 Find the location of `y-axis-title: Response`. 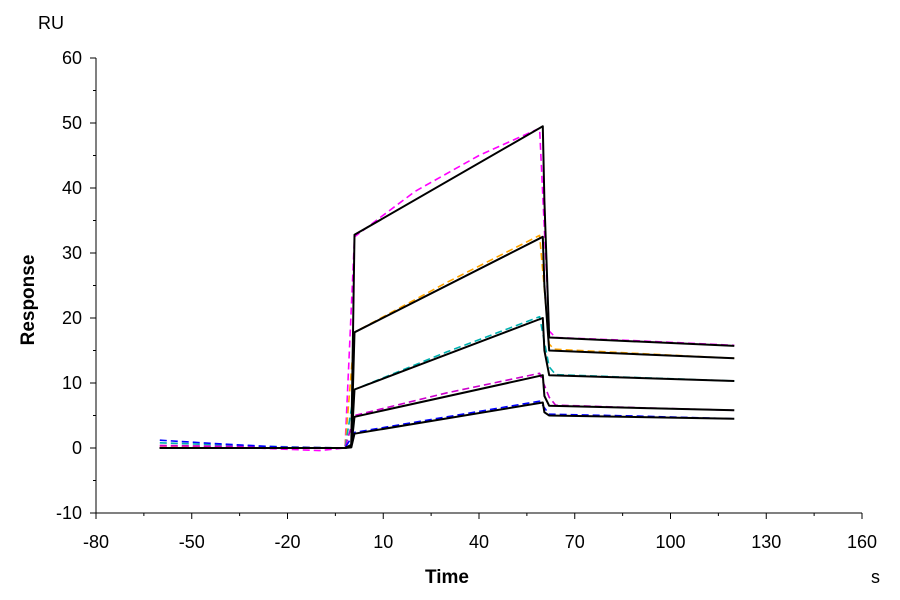

y-axis-title: Response is located at coordinates (28, 300).